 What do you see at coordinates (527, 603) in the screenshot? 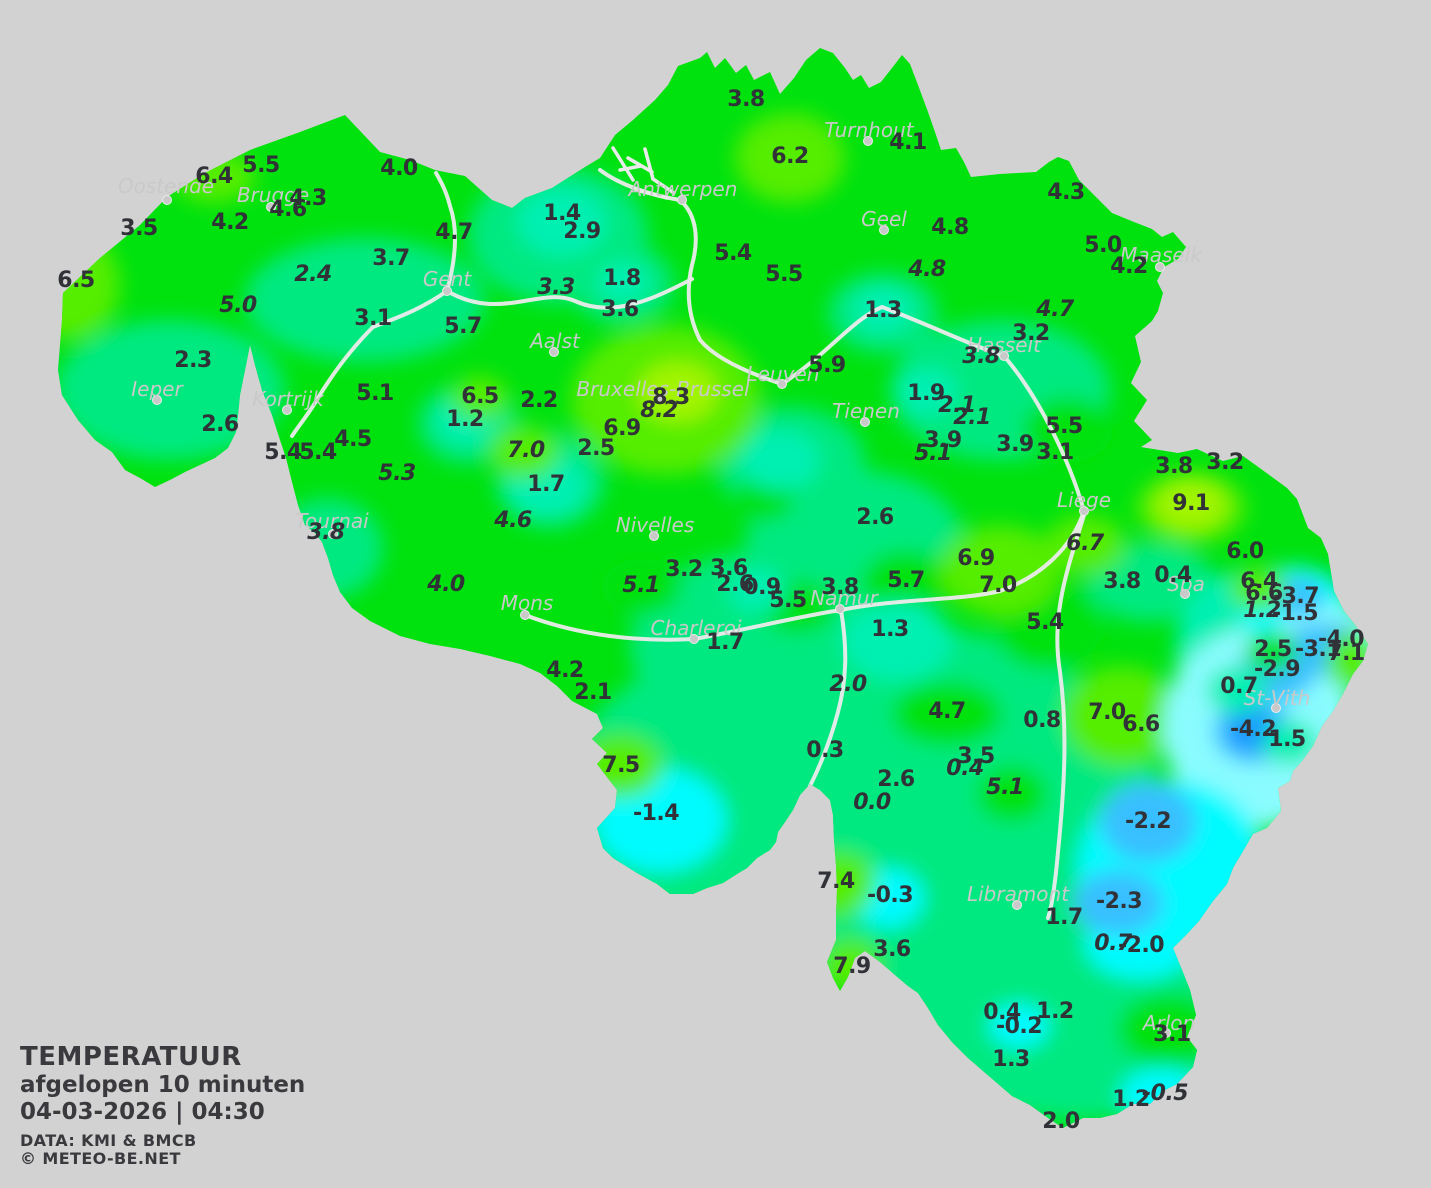
I see `city-label: Mons` at bounding box center [527, 603].